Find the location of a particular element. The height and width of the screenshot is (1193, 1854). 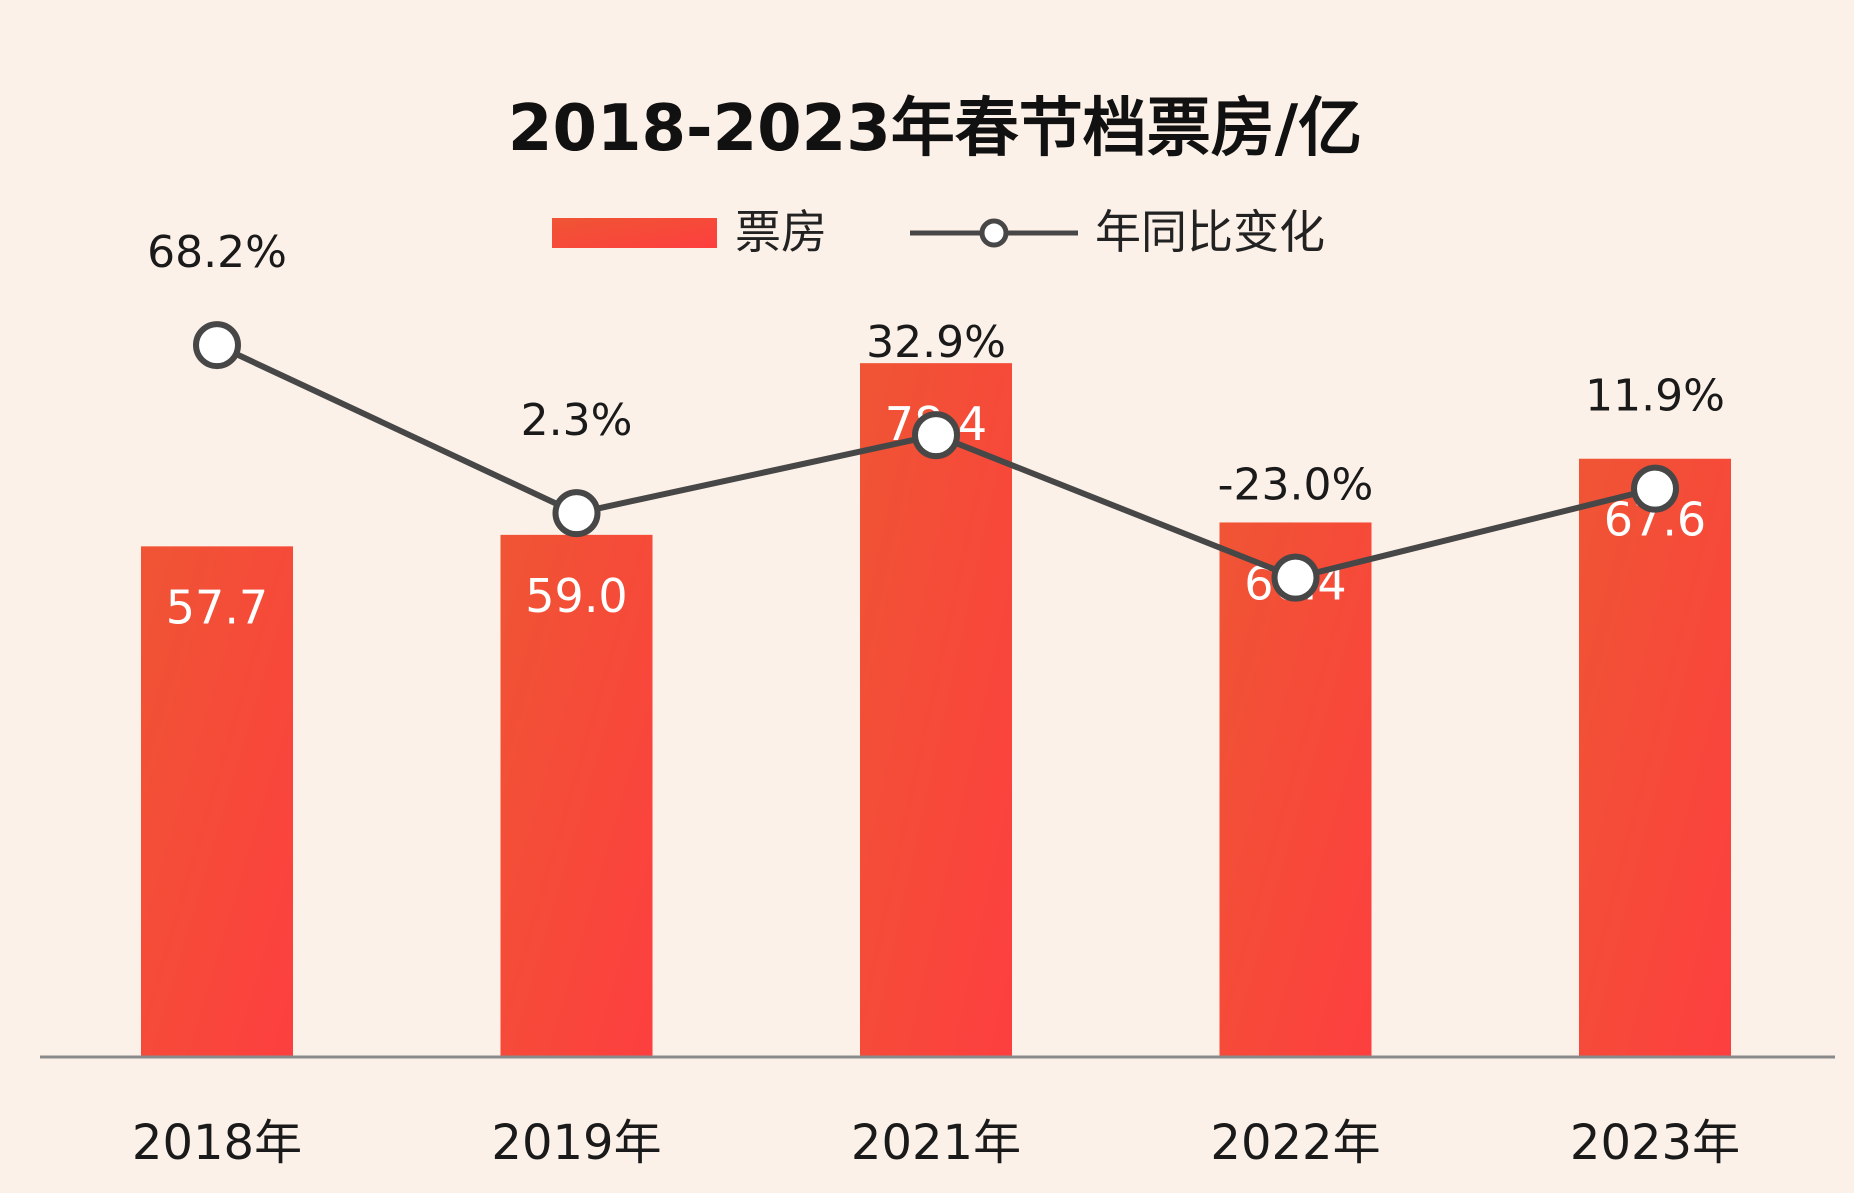

legend: 票房 年同比变化 is located at coordinates (938, 232).